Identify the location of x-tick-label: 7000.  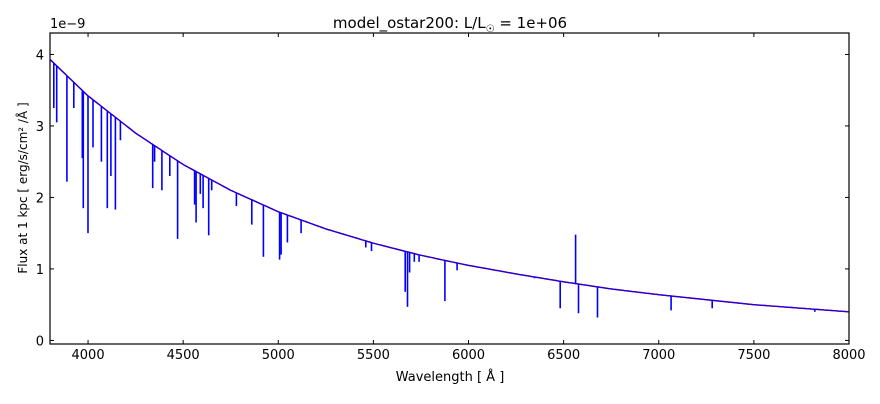
(658, 355).